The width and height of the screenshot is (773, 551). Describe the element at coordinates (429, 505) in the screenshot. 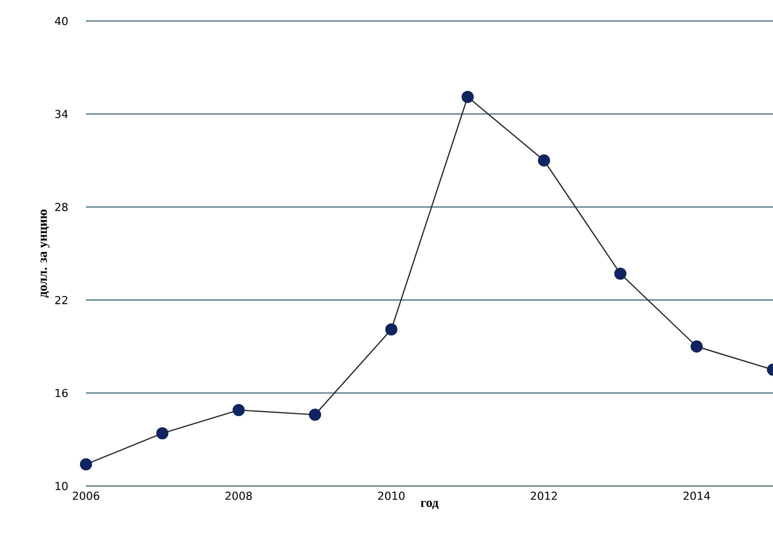

I see `x-axis-title: год` at that location.